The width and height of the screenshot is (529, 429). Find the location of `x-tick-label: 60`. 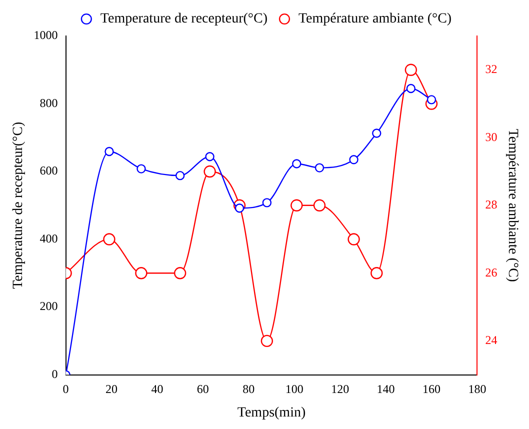

x-tick-label: 60 is located at coordinates (202, 389).